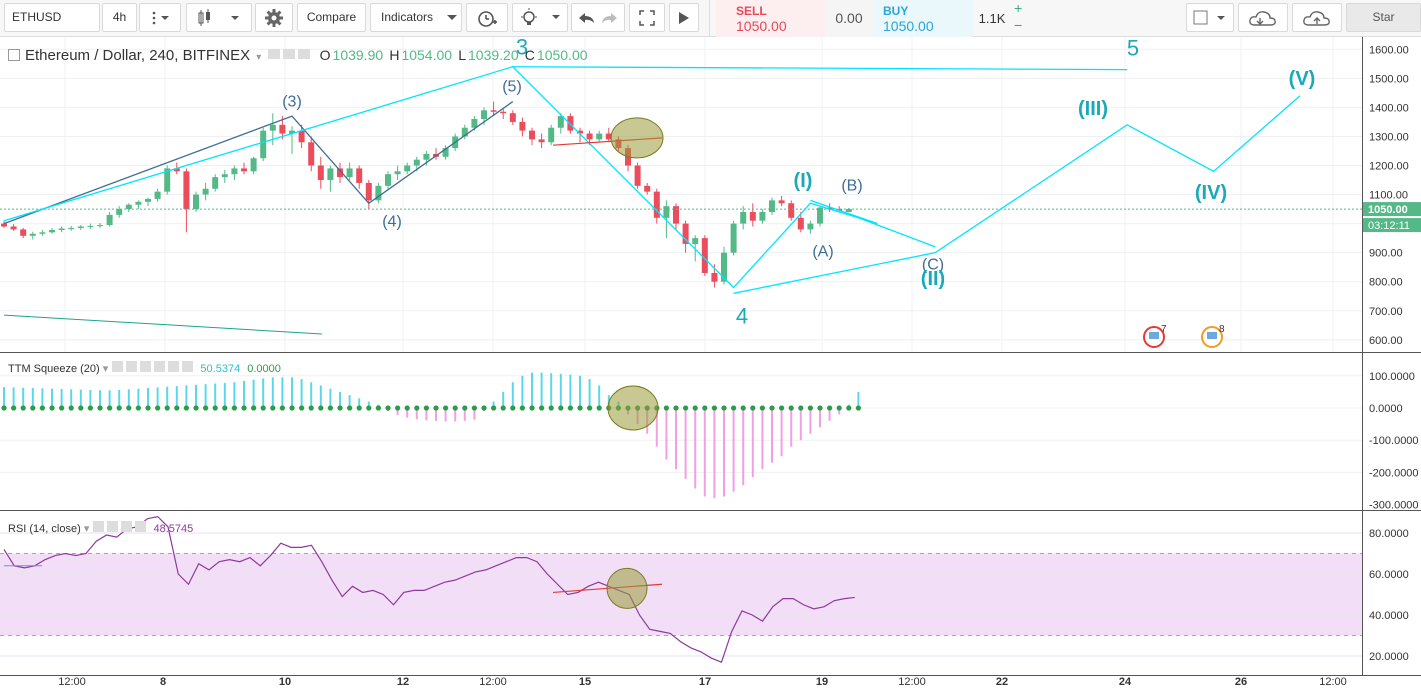  Describe the element at coordinates (933, 265) in the screenshot. I see `wave-label-wC: (C)` at that location.